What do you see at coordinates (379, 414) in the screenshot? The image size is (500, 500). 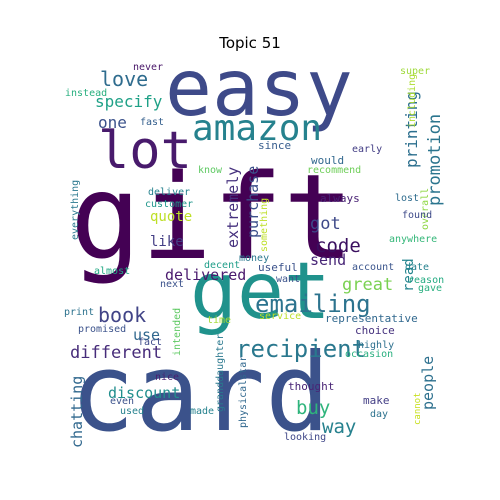 I see `word-day: day` at bounding box center [379, 414].